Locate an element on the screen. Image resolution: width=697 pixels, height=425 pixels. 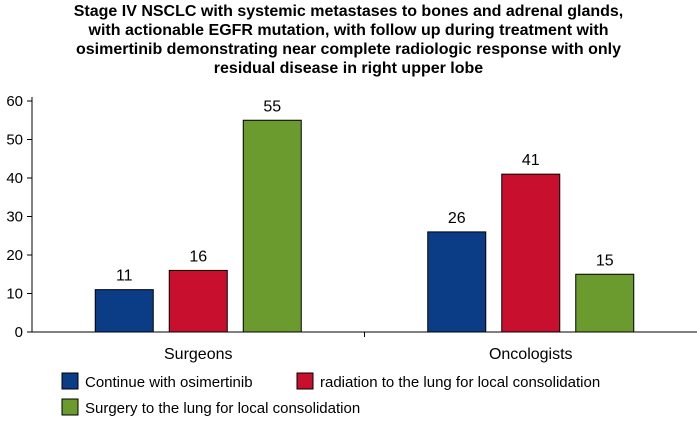
y-tick-label: 60 is located at coordinates (14, 101).